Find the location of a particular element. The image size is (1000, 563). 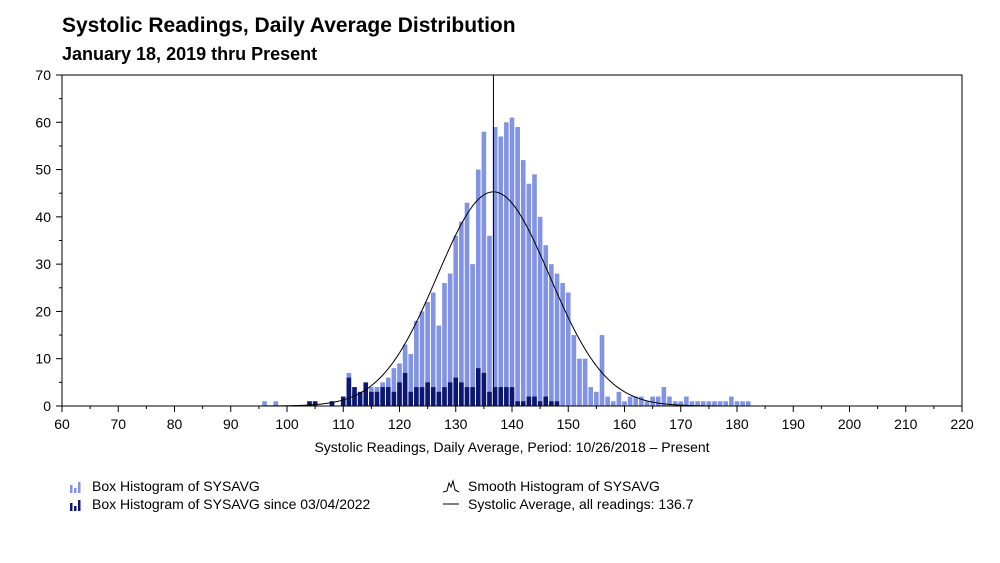

legend-item-box-histogram-recent: Box Histogram of SYSAVG since 03/04/2022 is located at coordinates (220, 504).